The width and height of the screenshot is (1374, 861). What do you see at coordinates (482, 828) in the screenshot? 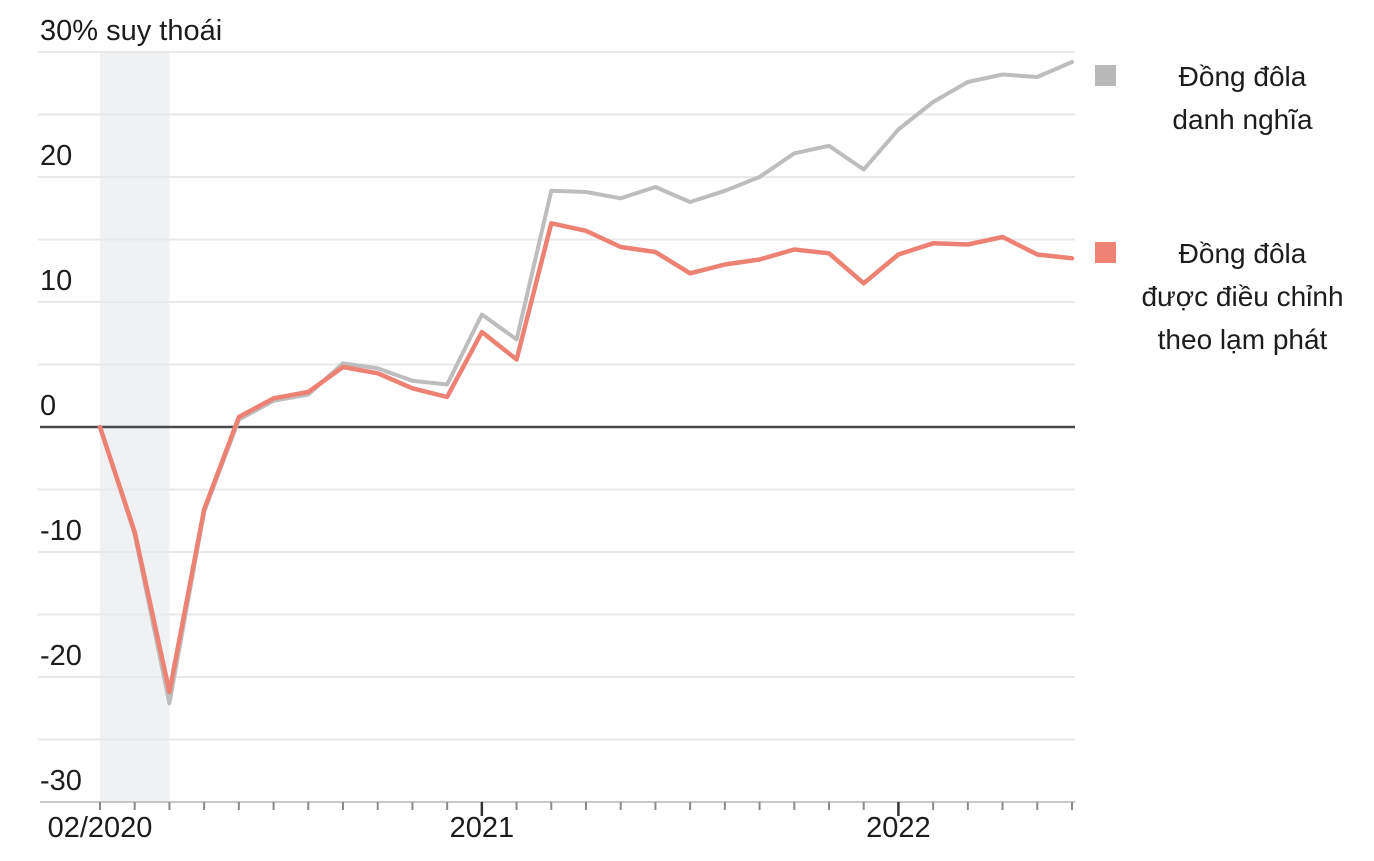
I see `x-axis-label: 2021` at bounding box center [482, 828].